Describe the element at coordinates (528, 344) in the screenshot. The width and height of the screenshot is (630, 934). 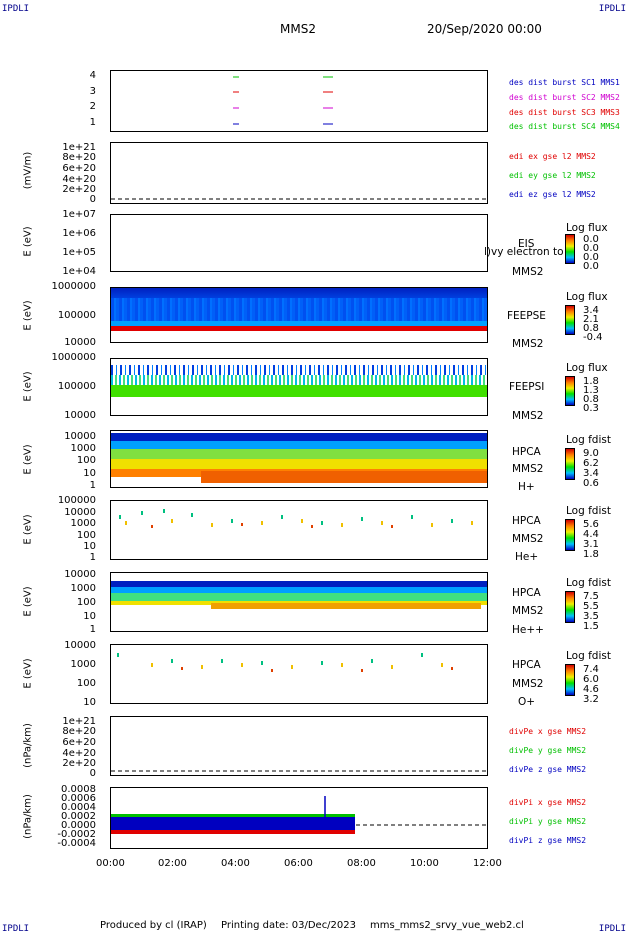
I see `p4-inst2: MMS2` at that location.